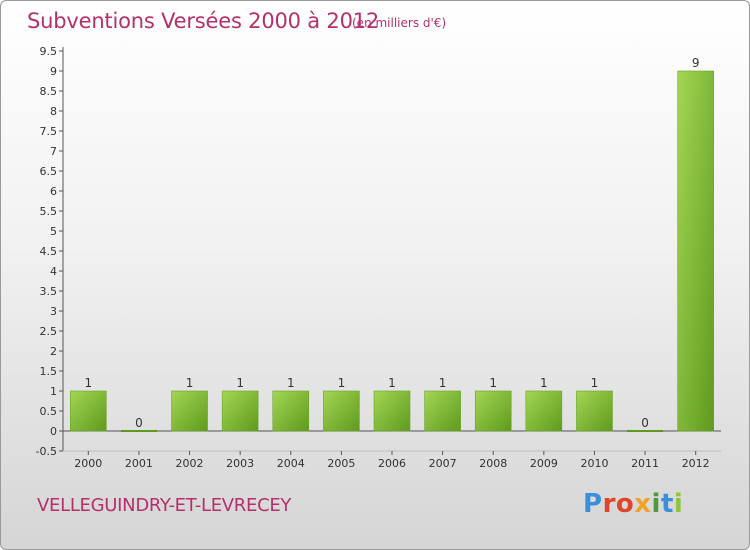 This screenshot has width=750, height=550. Describe the element at coordinates (342, 383) in the screenshot. I see `value-label-2005: 1` at that location.